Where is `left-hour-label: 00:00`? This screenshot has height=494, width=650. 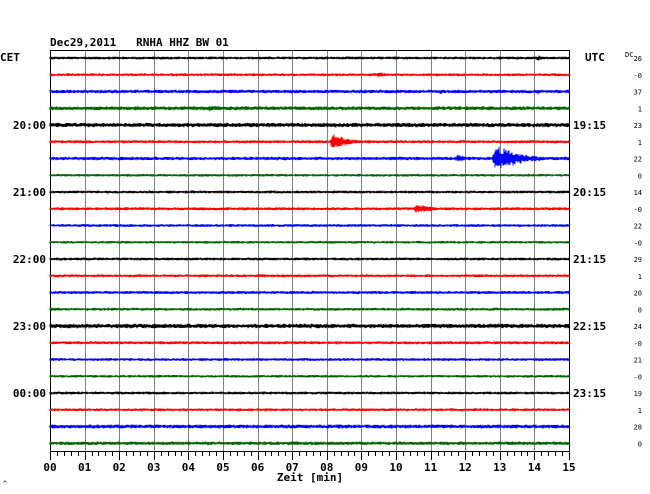
left-hour-label: 00:00 is located at coordinates (29, 393).